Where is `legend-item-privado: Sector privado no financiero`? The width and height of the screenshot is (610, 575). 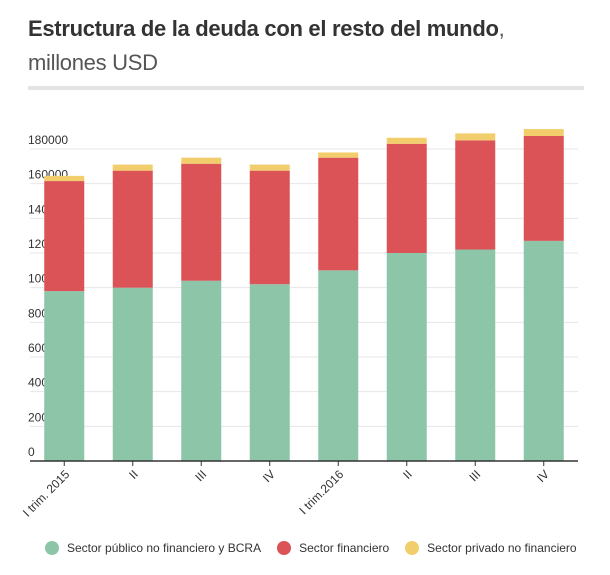 legend-item-privado: Sector privado no financiero is located at coordinates (491, 548).